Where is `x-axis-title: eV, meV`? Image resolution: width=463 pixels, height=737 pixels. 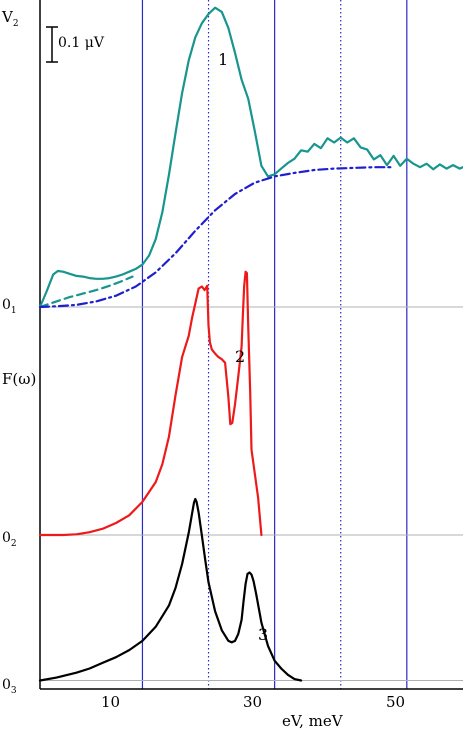
x-axis-title: eV, meV is located at coordinates (312, 721).